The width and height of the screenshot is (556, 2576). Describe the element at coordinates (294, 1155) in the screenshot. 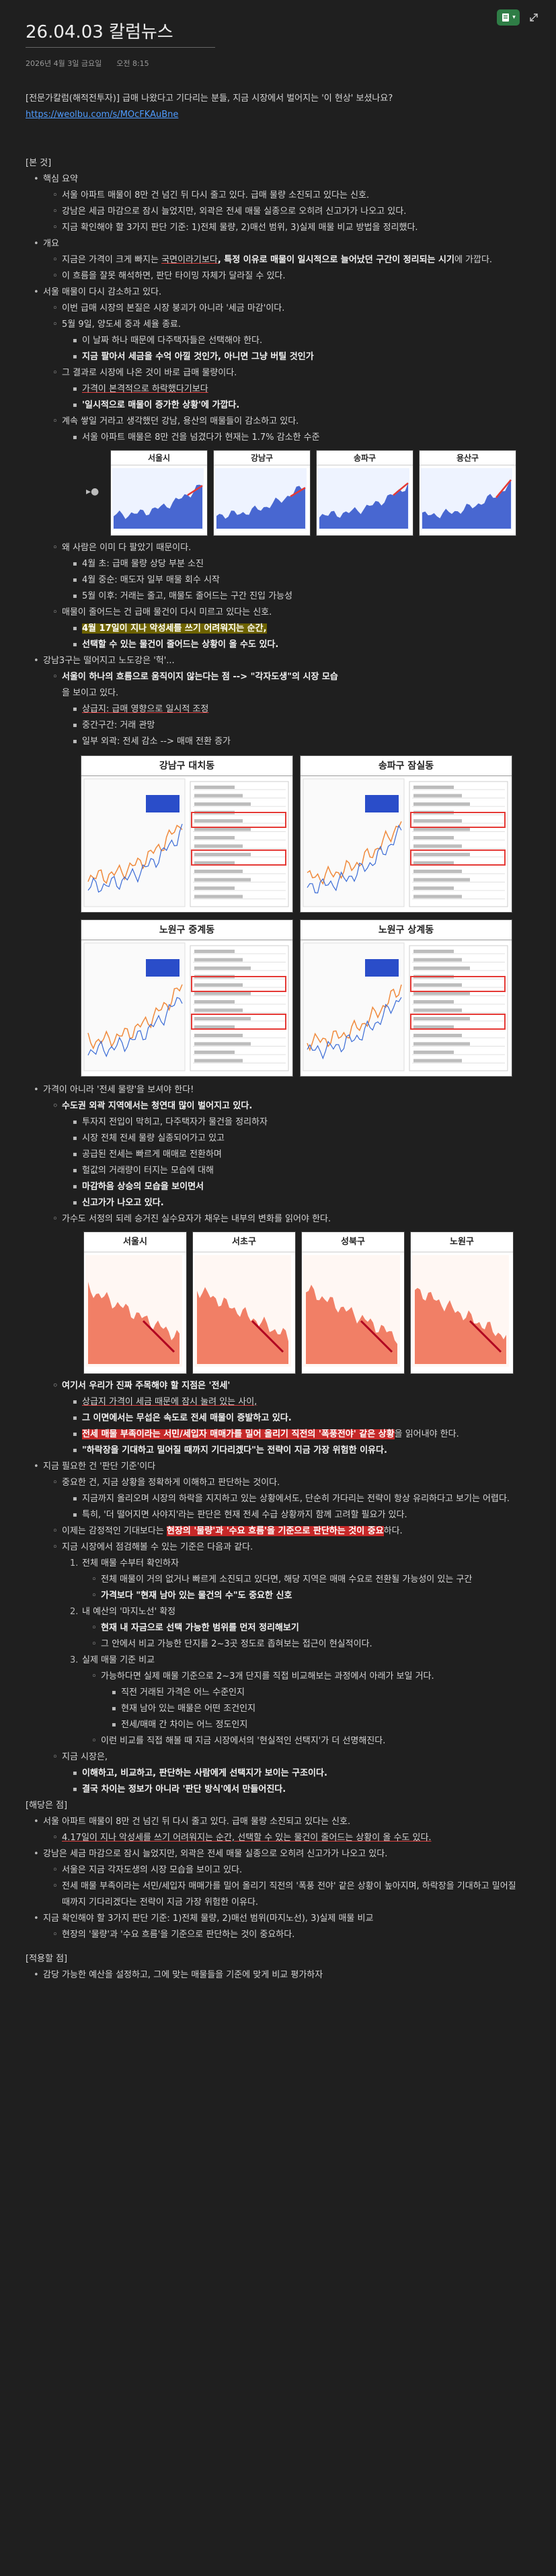

I see `price-sub: 공급된 전세는 빠르게 매매로 전환하며` at that location.